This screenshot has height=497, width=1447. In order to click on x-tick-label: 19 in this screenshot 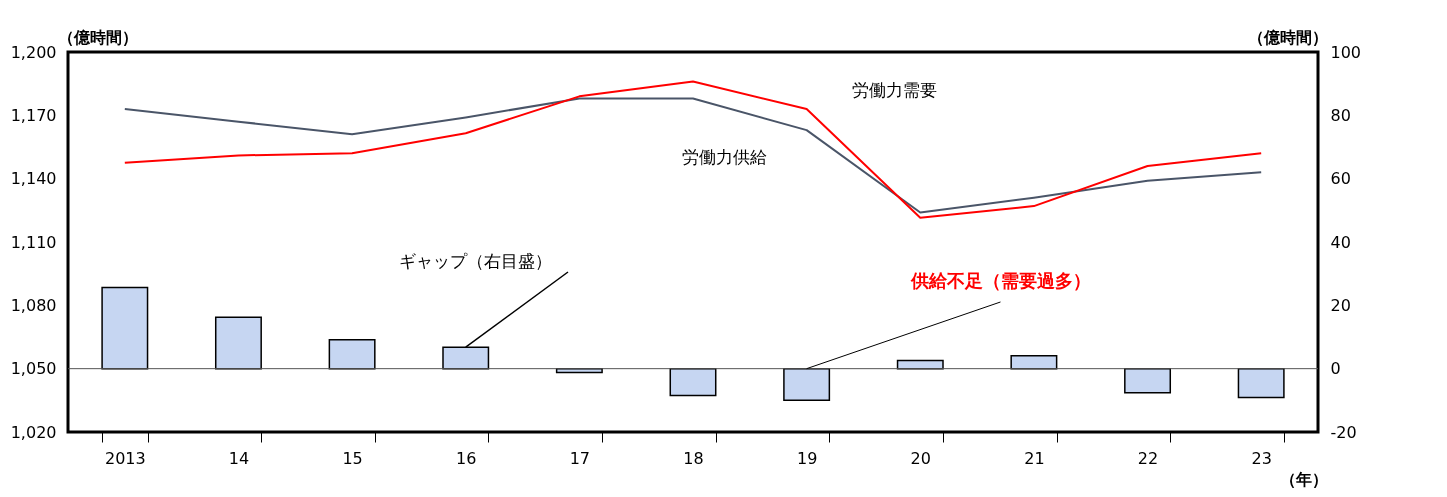, I will do `click(807, 458)`.